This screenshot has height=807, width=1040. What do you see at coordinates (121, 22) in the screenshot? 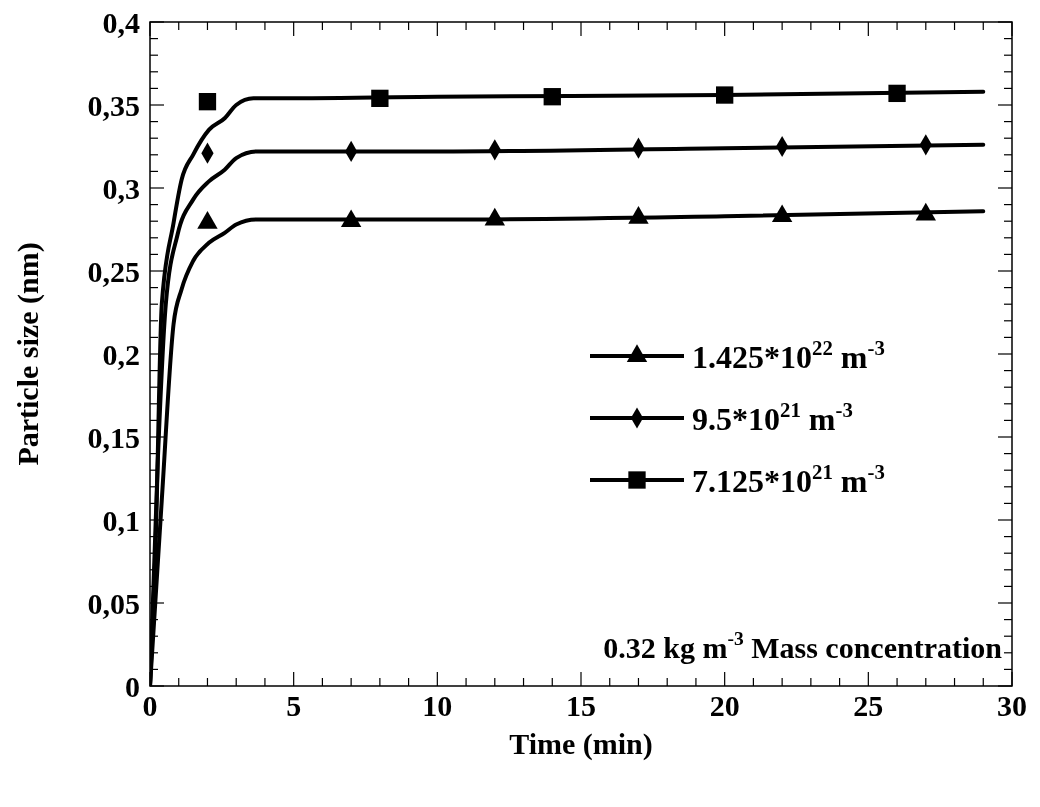
I see `y-tick-label: 0,4` at bounding box center [121, 22].